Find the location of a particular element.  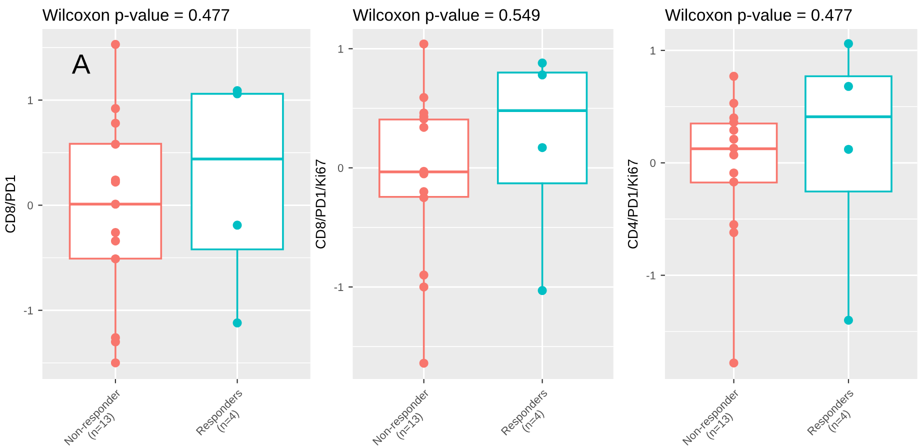

y-axis-title: CD8/PD1/Ki67 is located at coordinates (320, 204).